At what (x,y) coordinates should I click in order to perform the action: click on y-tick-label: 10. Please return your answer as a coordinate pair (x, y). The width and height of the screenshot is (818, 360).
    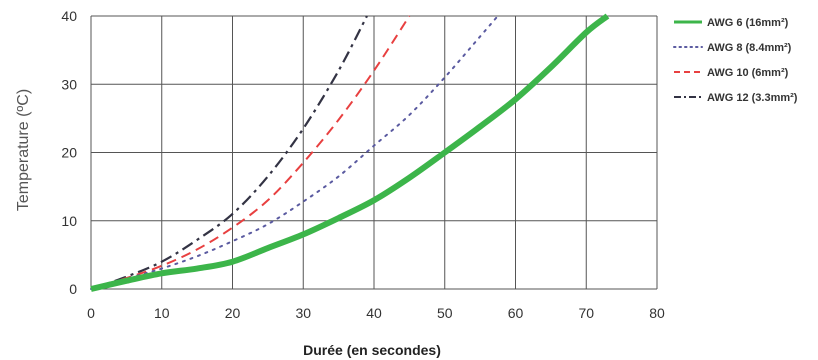
    Looking at the image, I should click on (69, 221).